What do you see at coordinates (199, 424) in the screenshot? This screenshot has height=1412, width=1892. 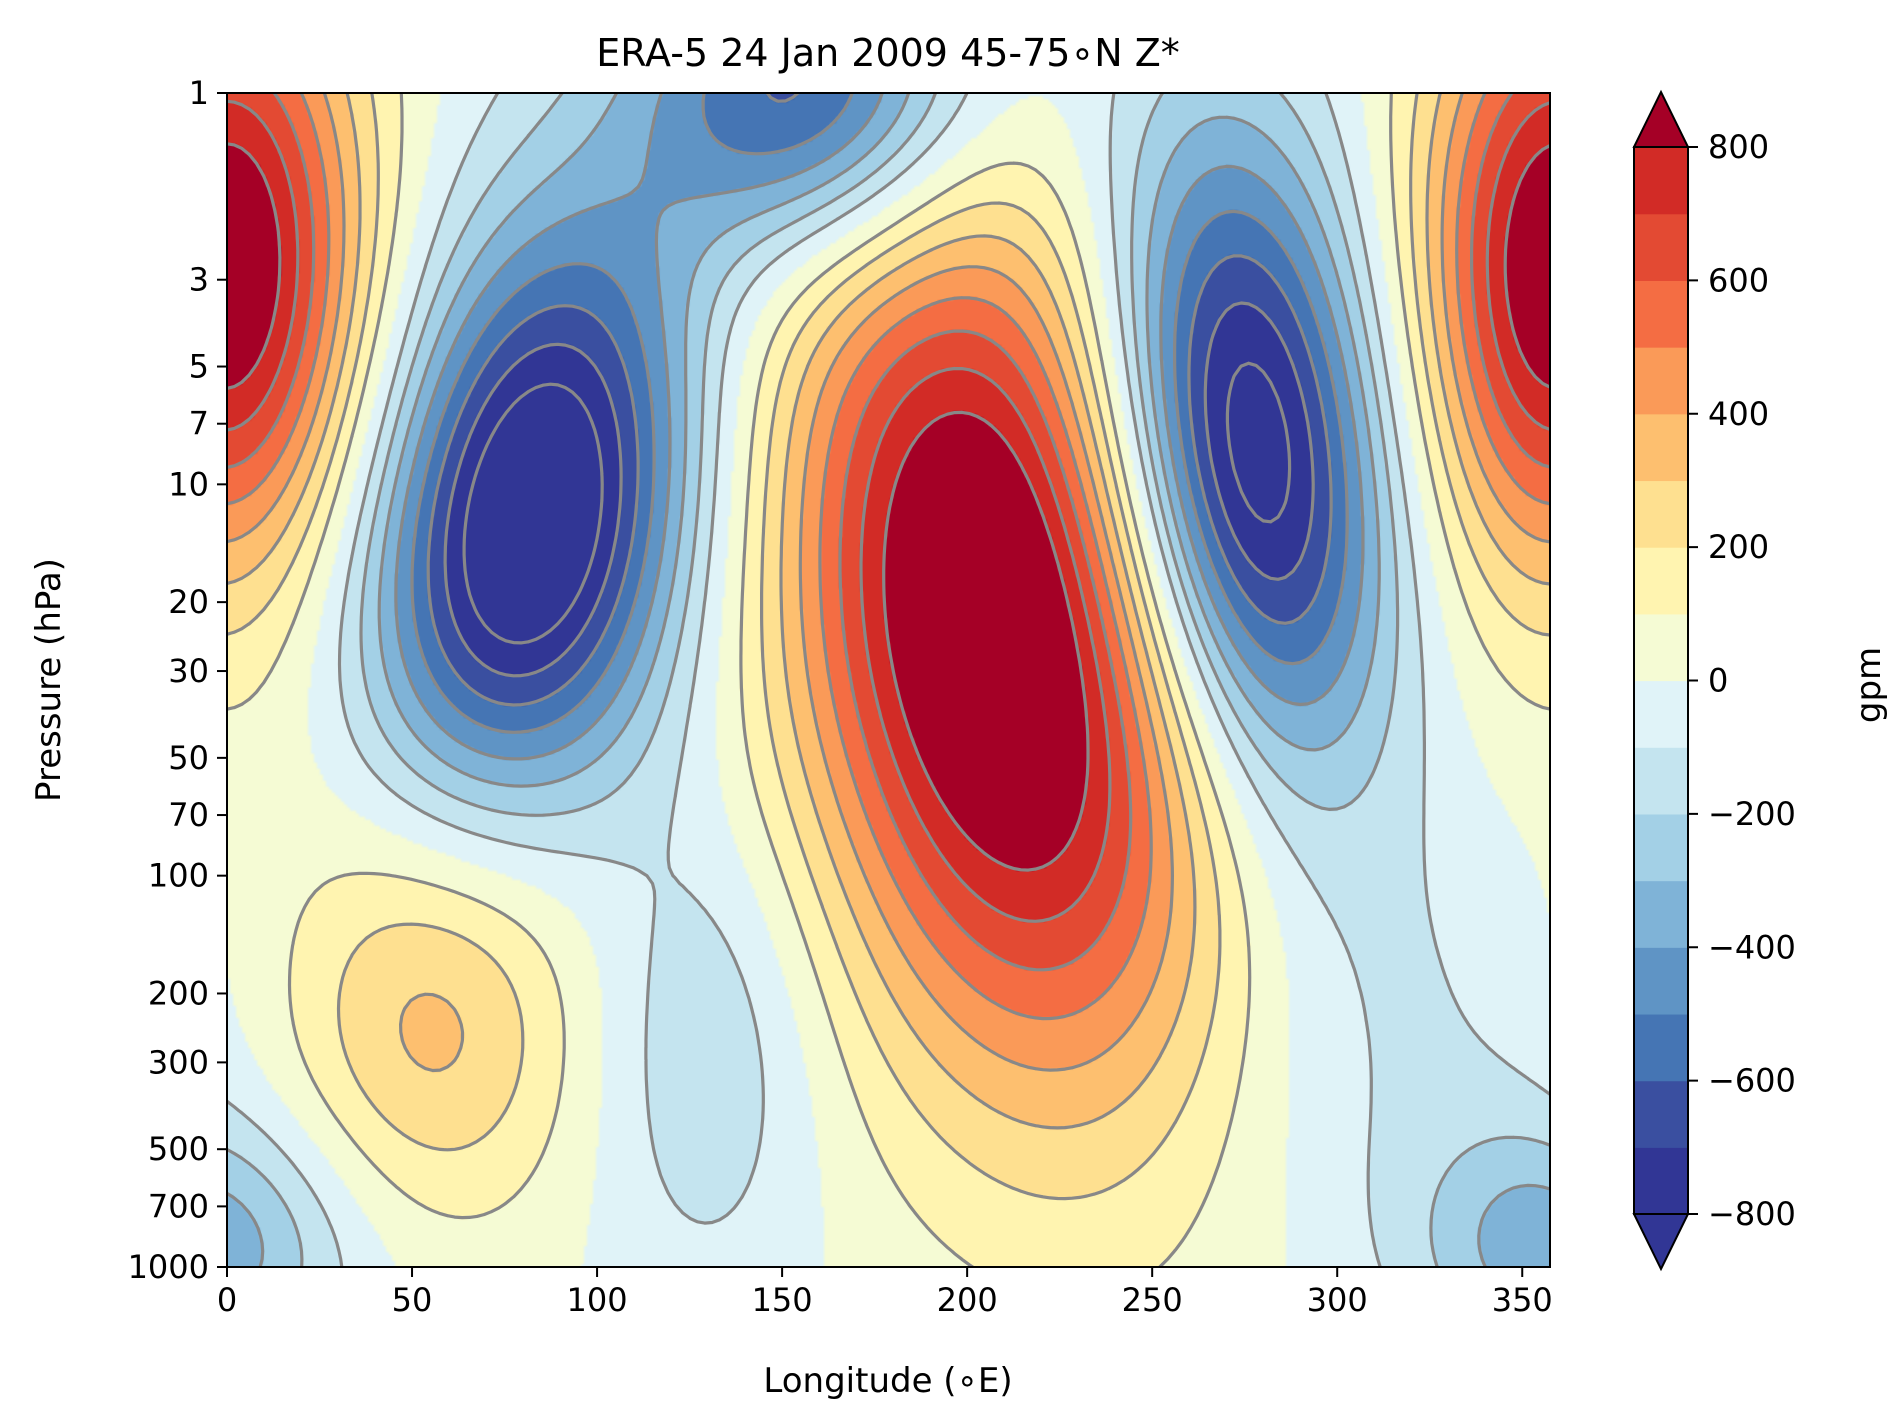 I see `y-tick-label: 7` at bounding box center [199, 424].